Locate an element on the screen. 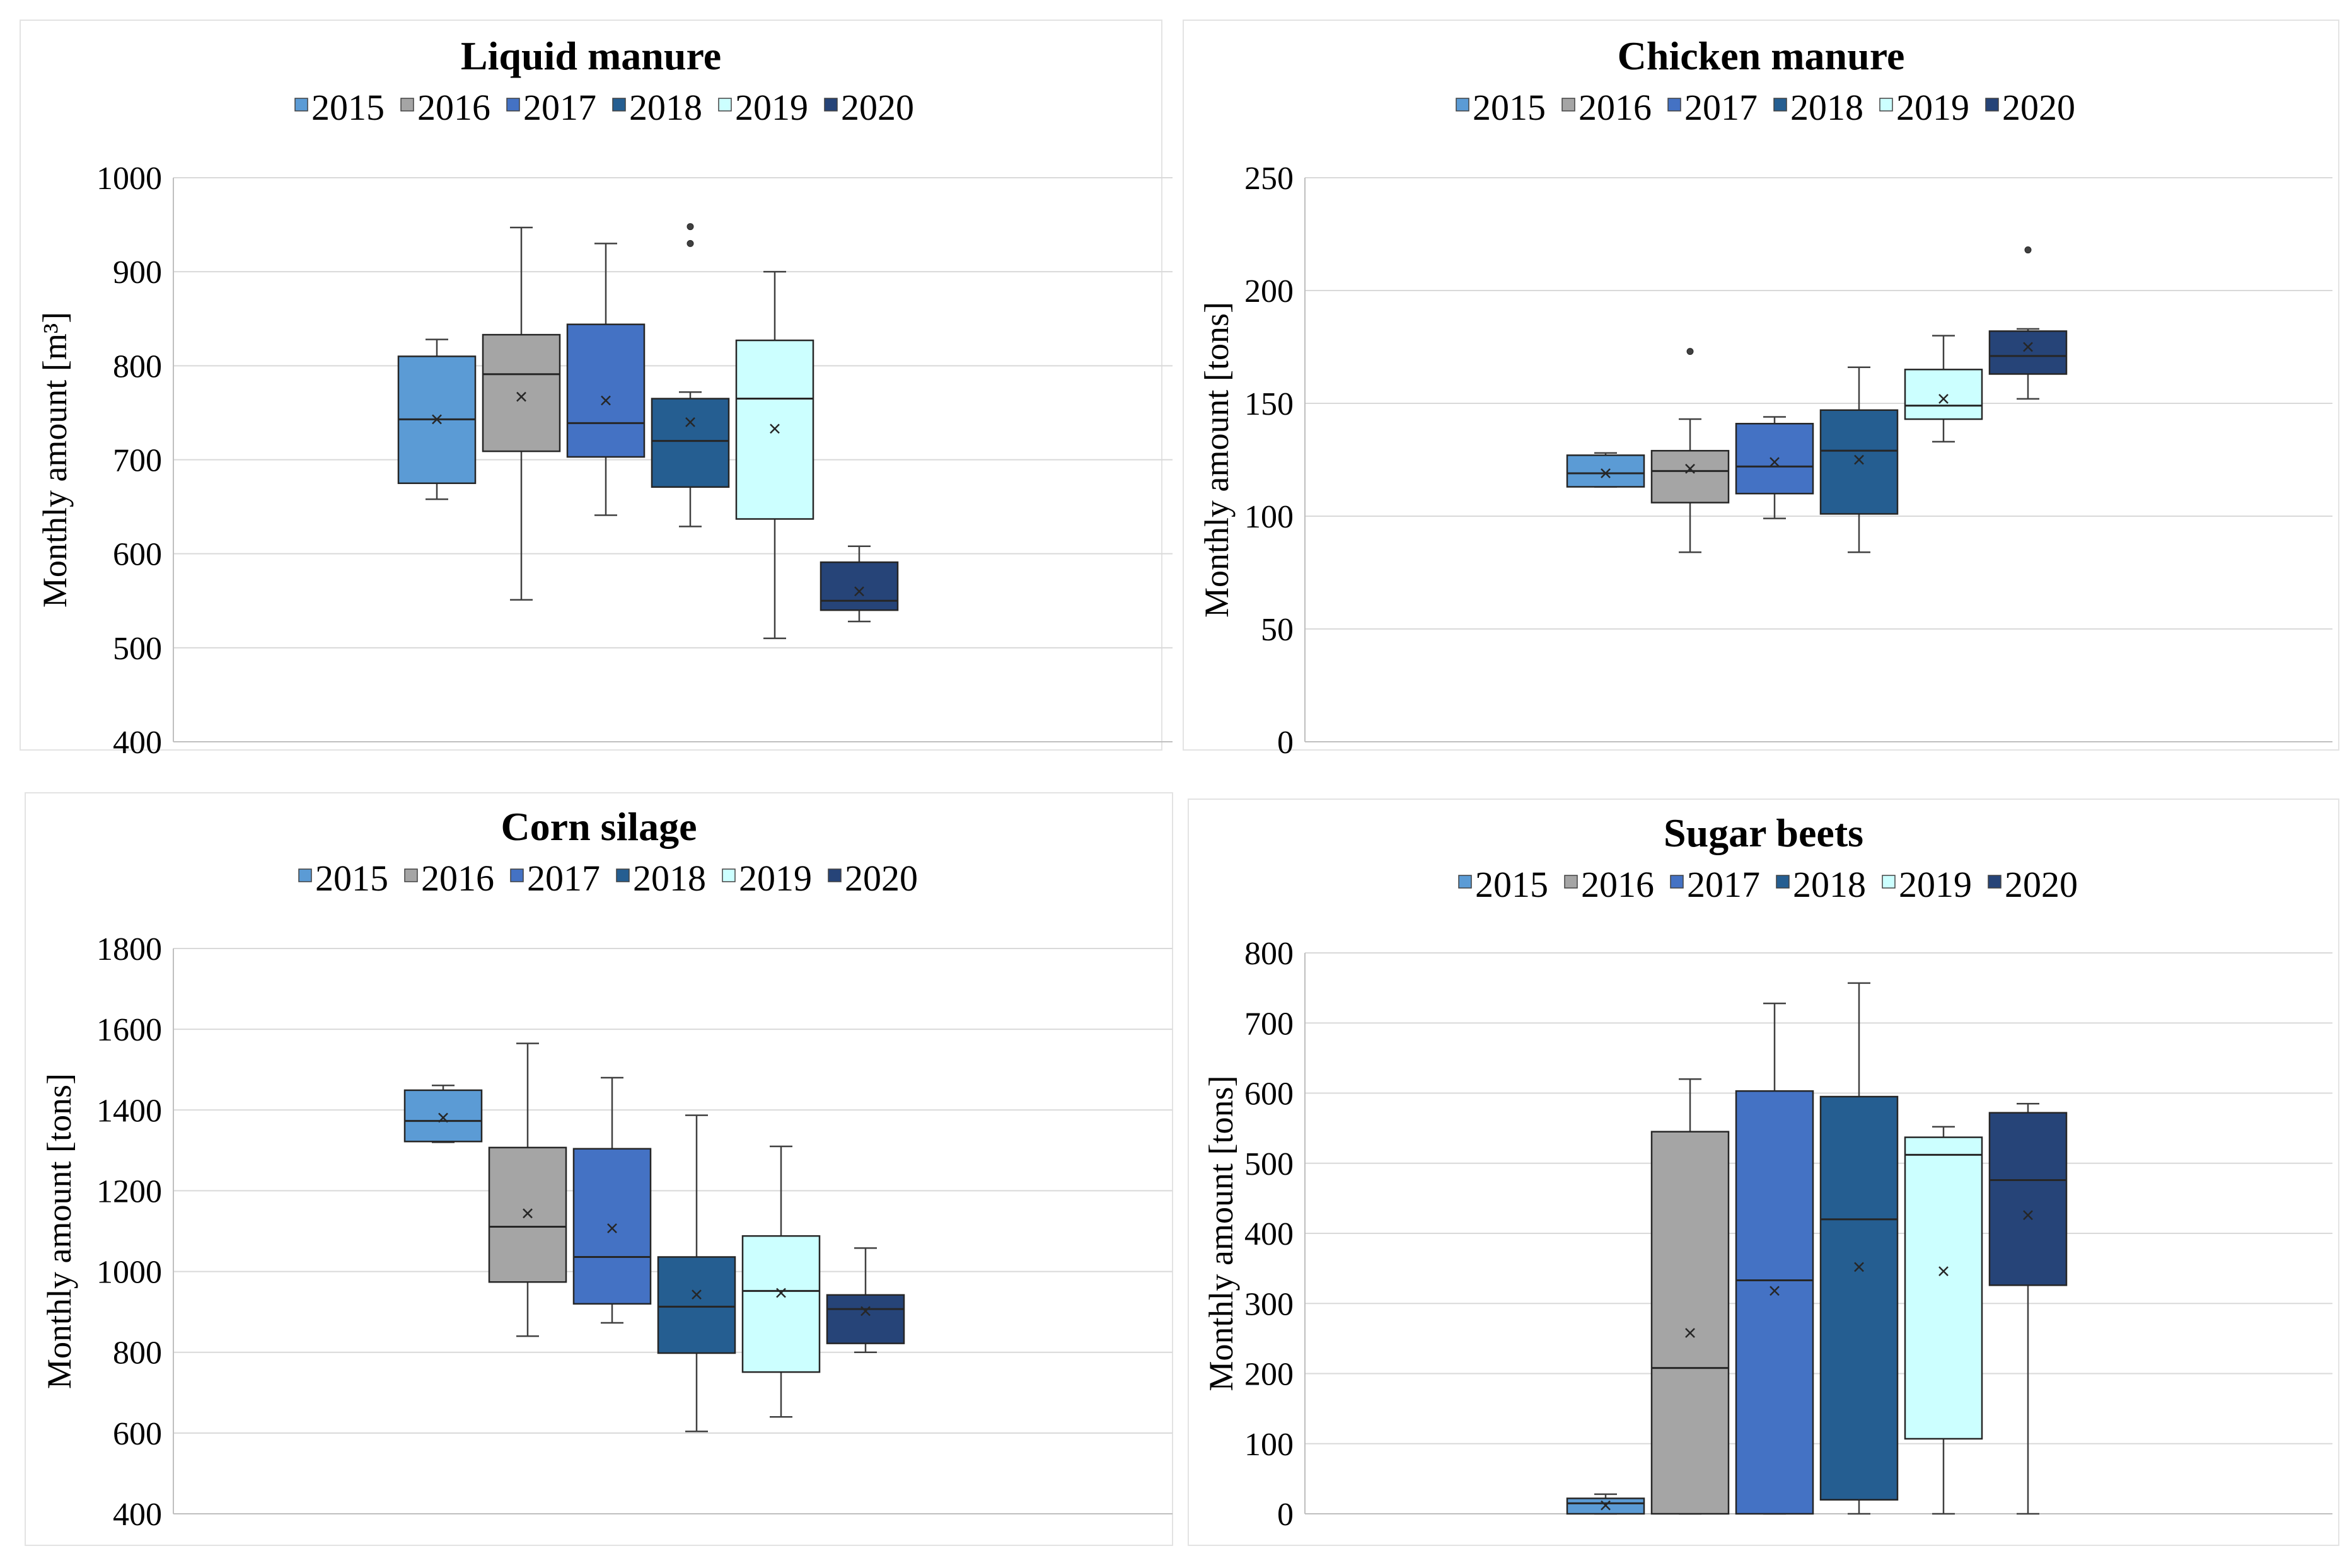  y-tick-label: 1400 is located at coordinates (129, 1111).